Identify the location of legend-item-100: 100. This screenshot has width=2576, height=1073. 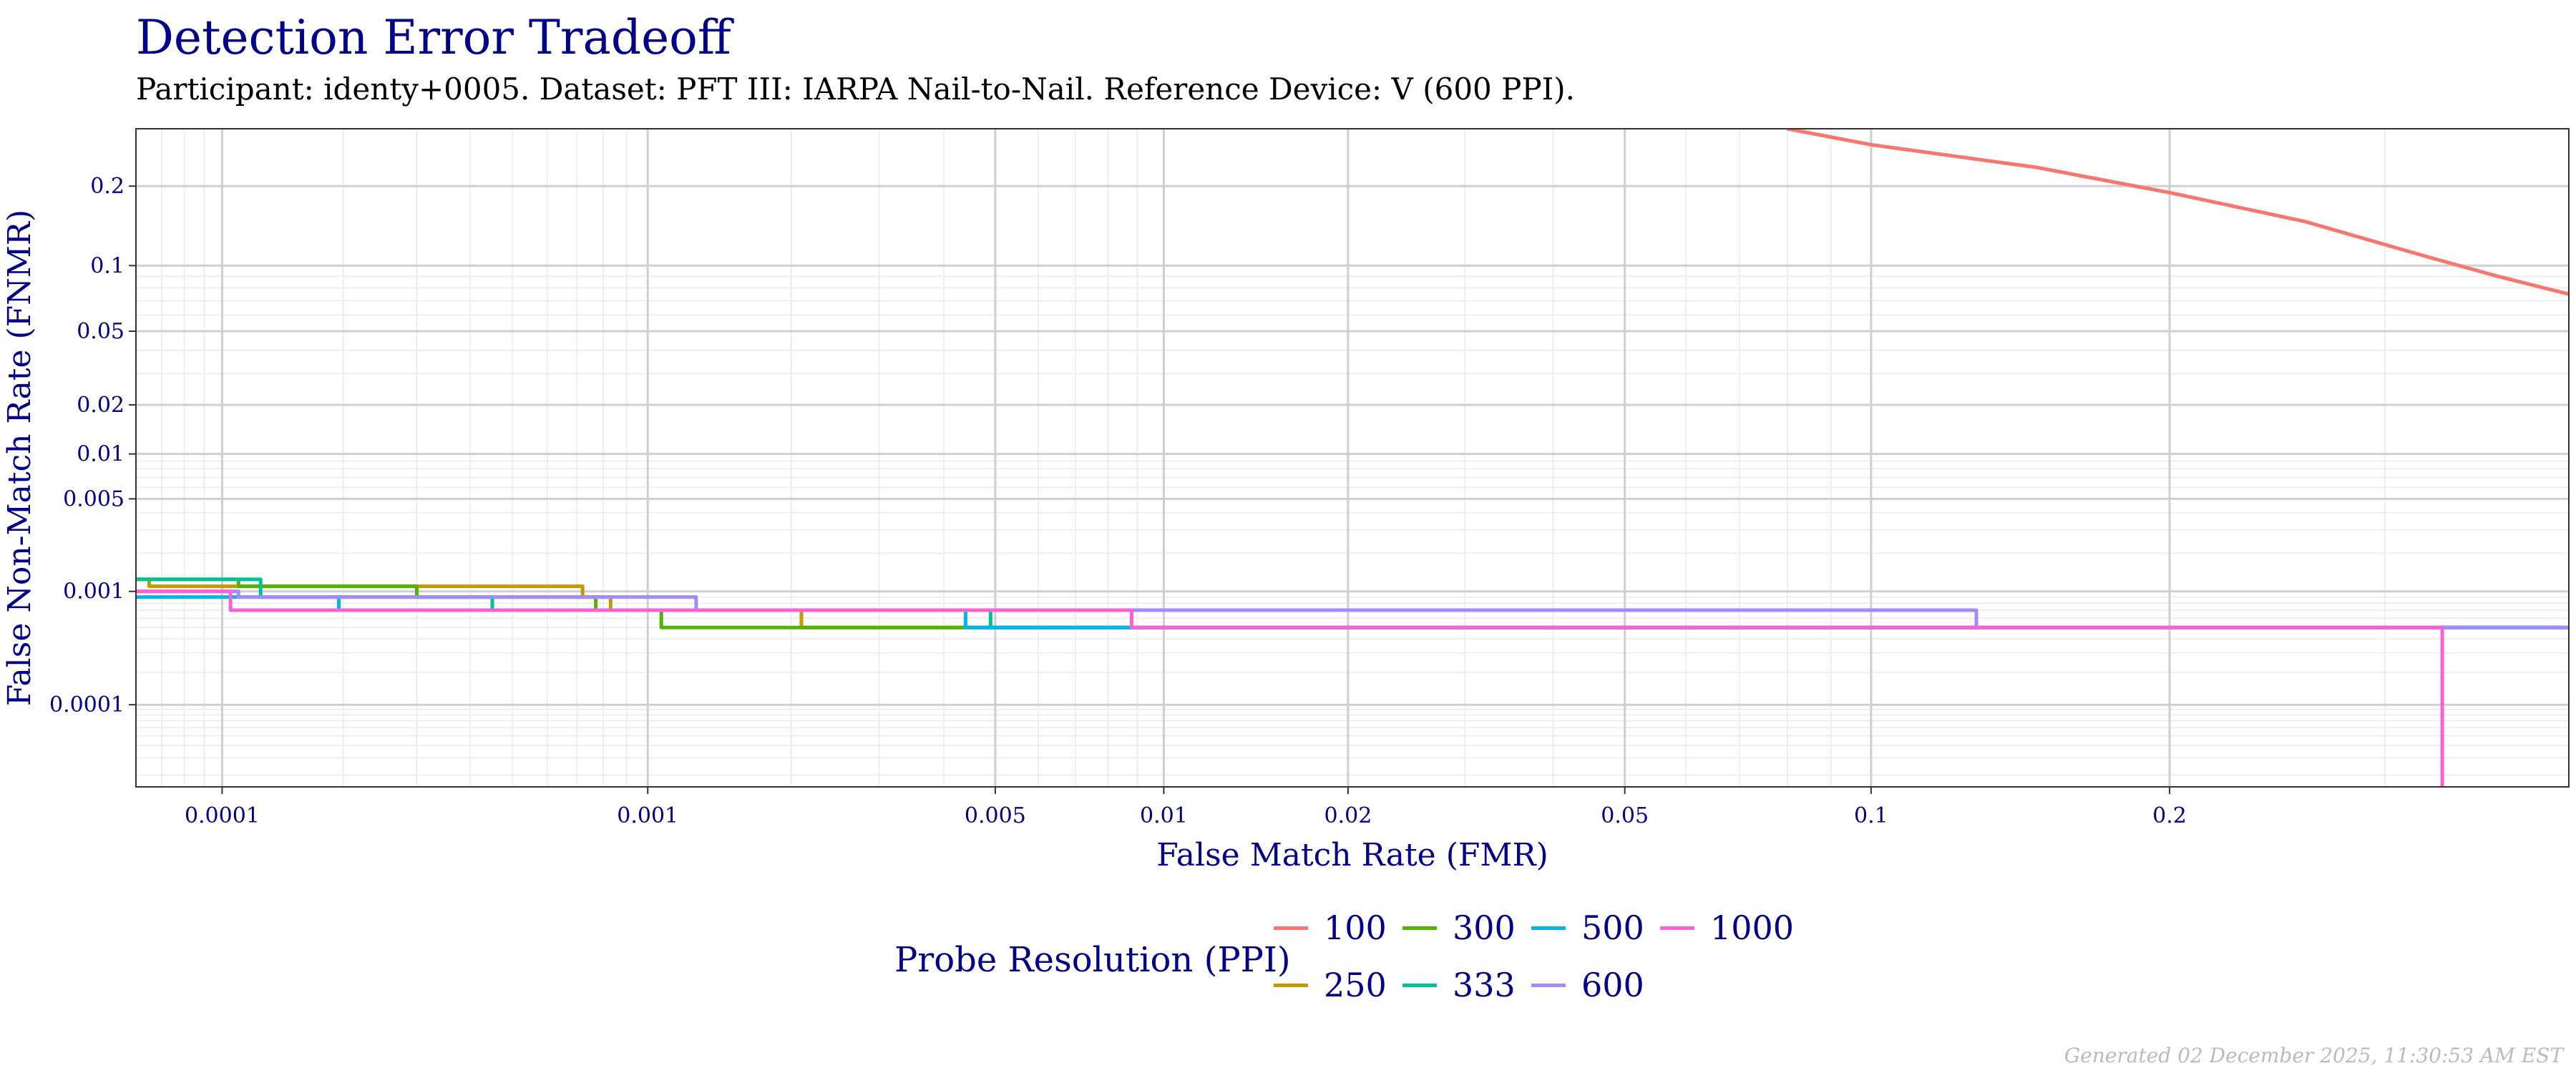
(1330, 927).